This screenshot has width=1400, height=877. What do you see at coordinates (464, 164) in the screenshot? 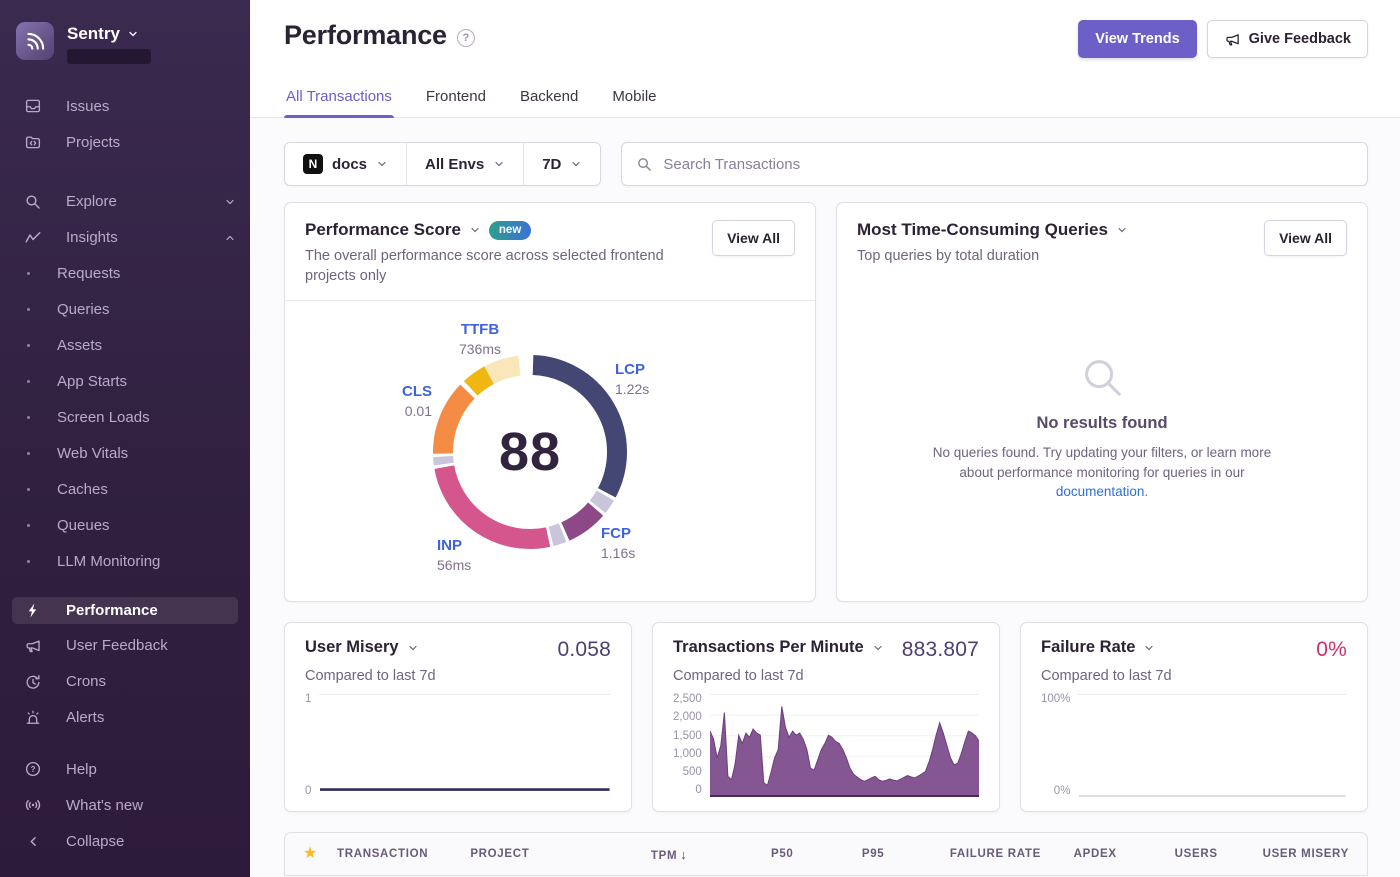
I see `environment-filter: All Envs` at bounding box center [464, 164].